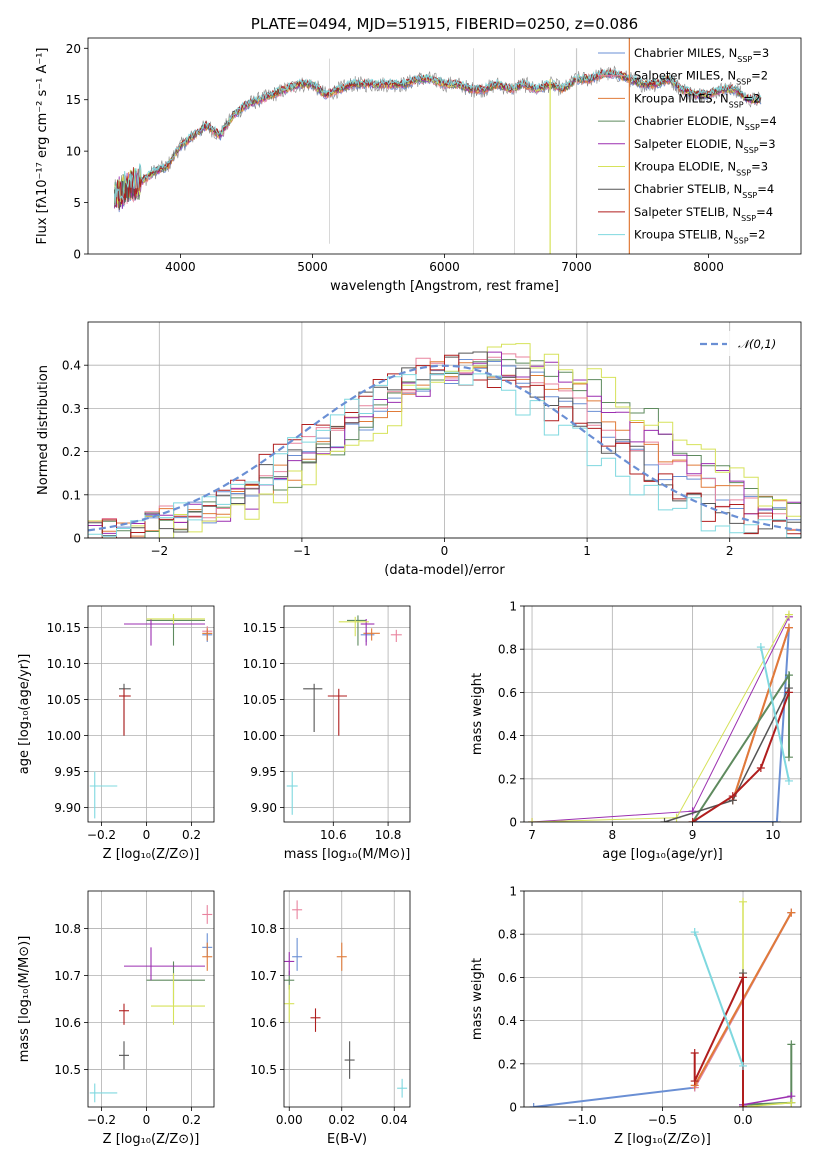 The height and width of the screenshot is (1170, 819). I want to click on legend-entry: Chabrier ELODIE, NSSP=4, so click(705, 123).